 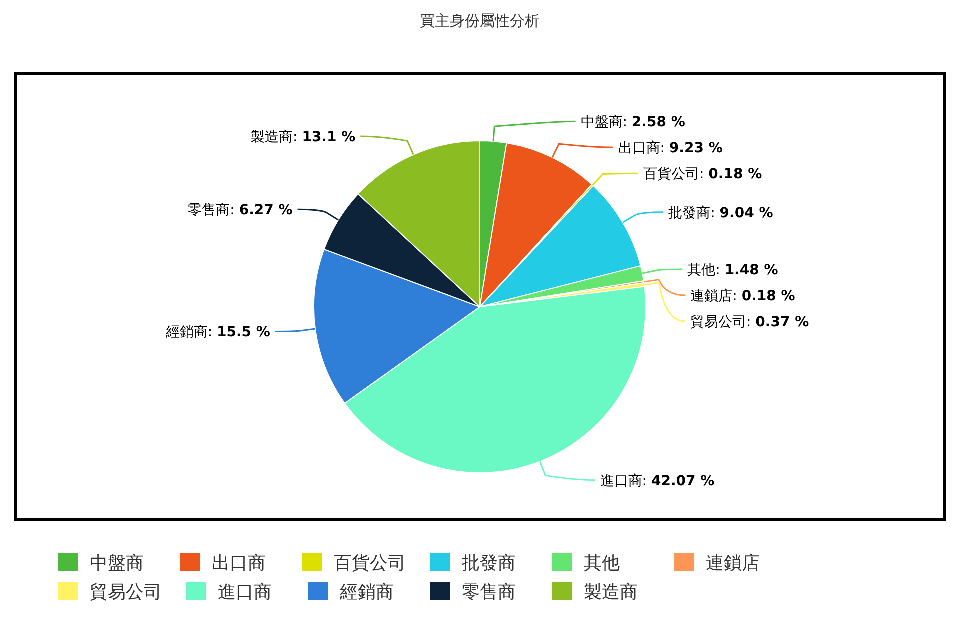 I want to click on legend-label: 進口商, so click(x=245, y=592).